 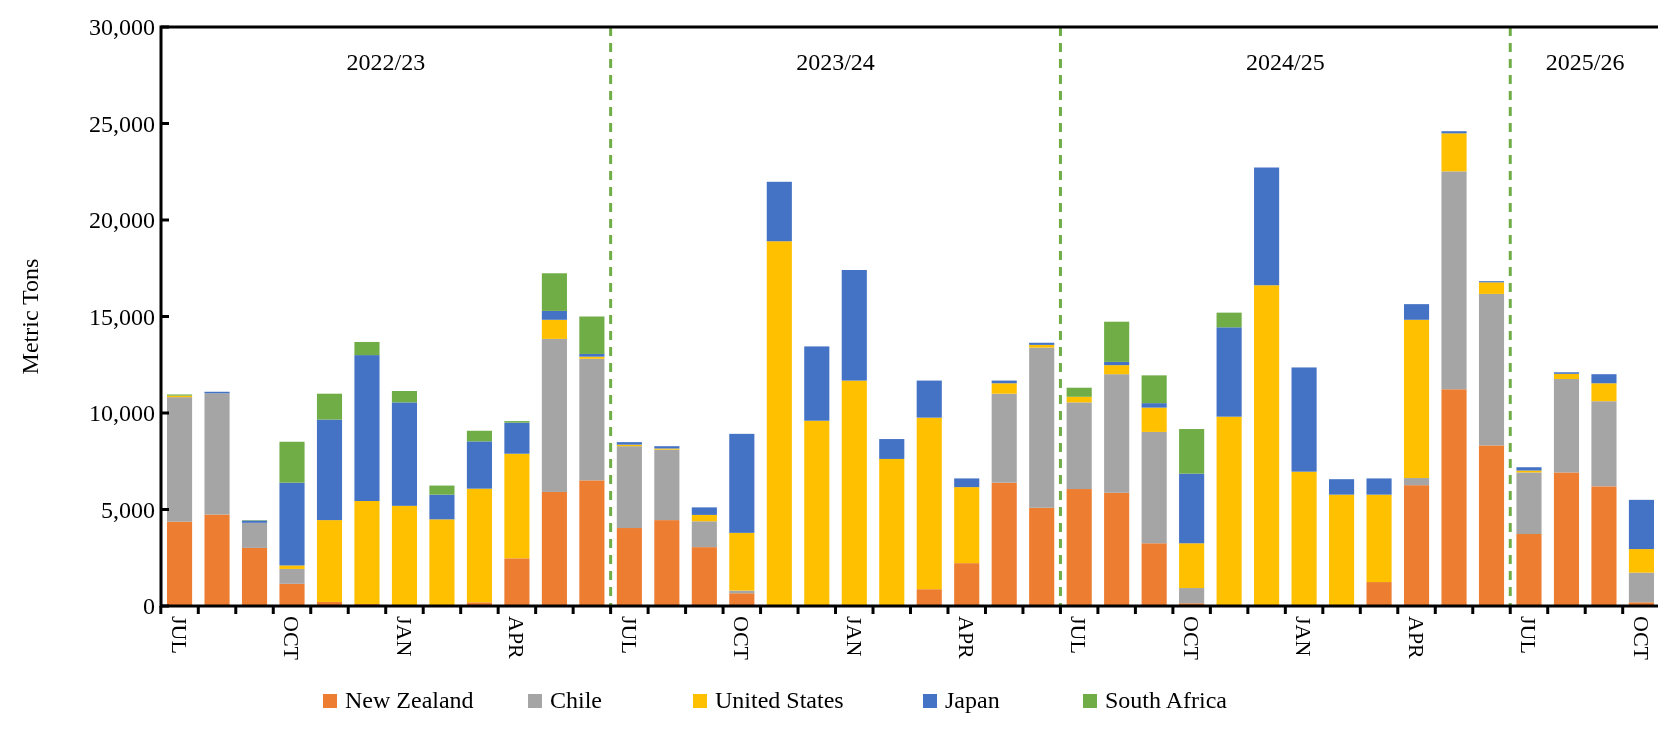 I want to click on legend-label: Japan, so click(x=972, y=700).